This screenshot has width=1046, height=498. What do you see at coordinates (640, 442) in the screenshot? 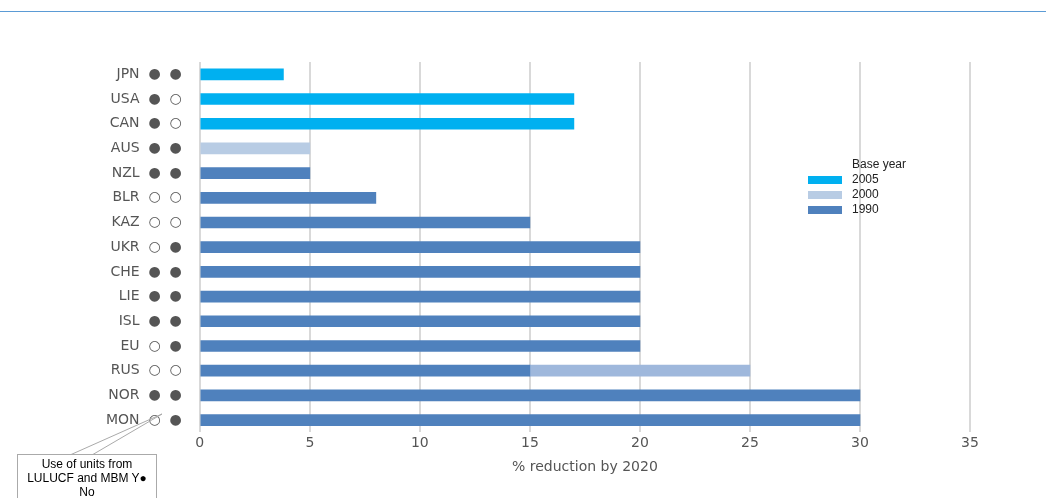
I see `x-tick-label: 20` at bounding box center [640, 442].